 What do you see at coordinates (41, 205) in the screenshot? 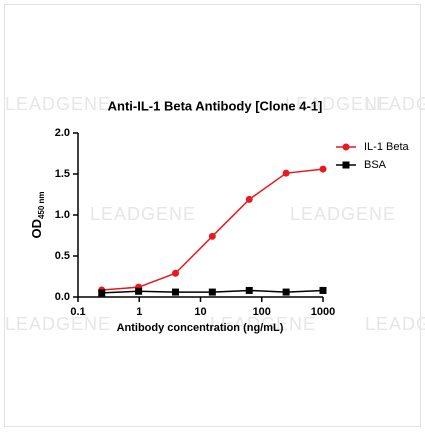
I see `y-label-sub: 450 nm` at bounding box center [41, 205].